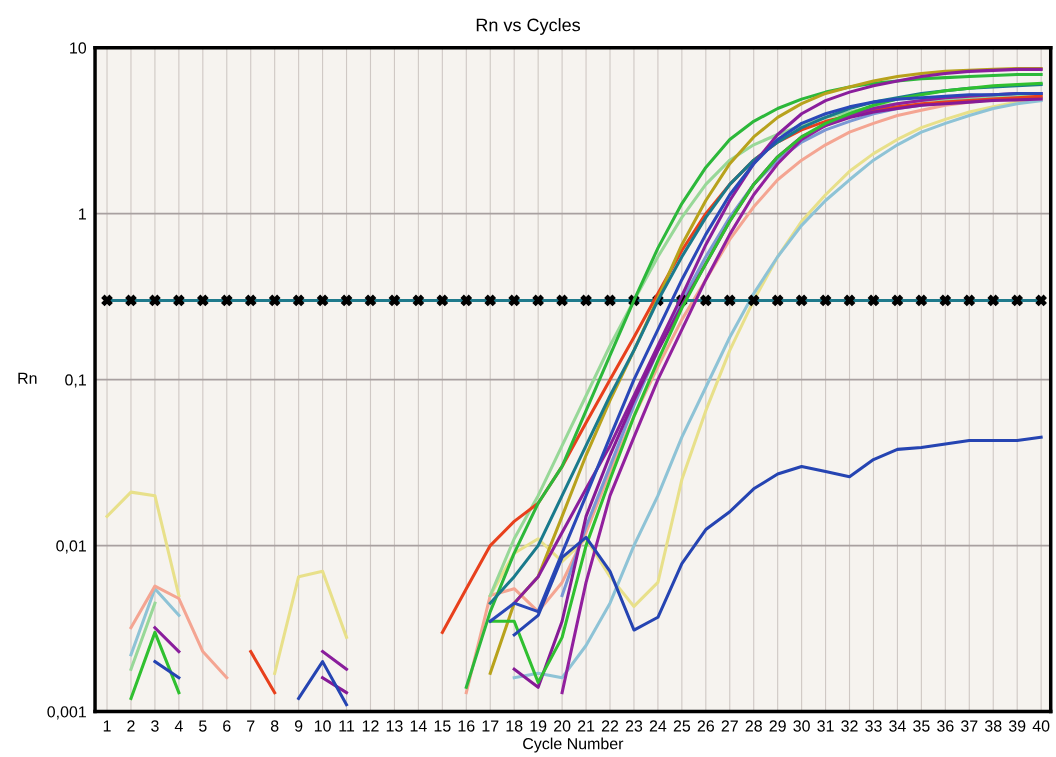 This screenshot has height=757, width=1056. What do you see at coordinates (107, 726) in the screenshot?
I see `x-tick-label: 1` at bounding box center [107, 726].